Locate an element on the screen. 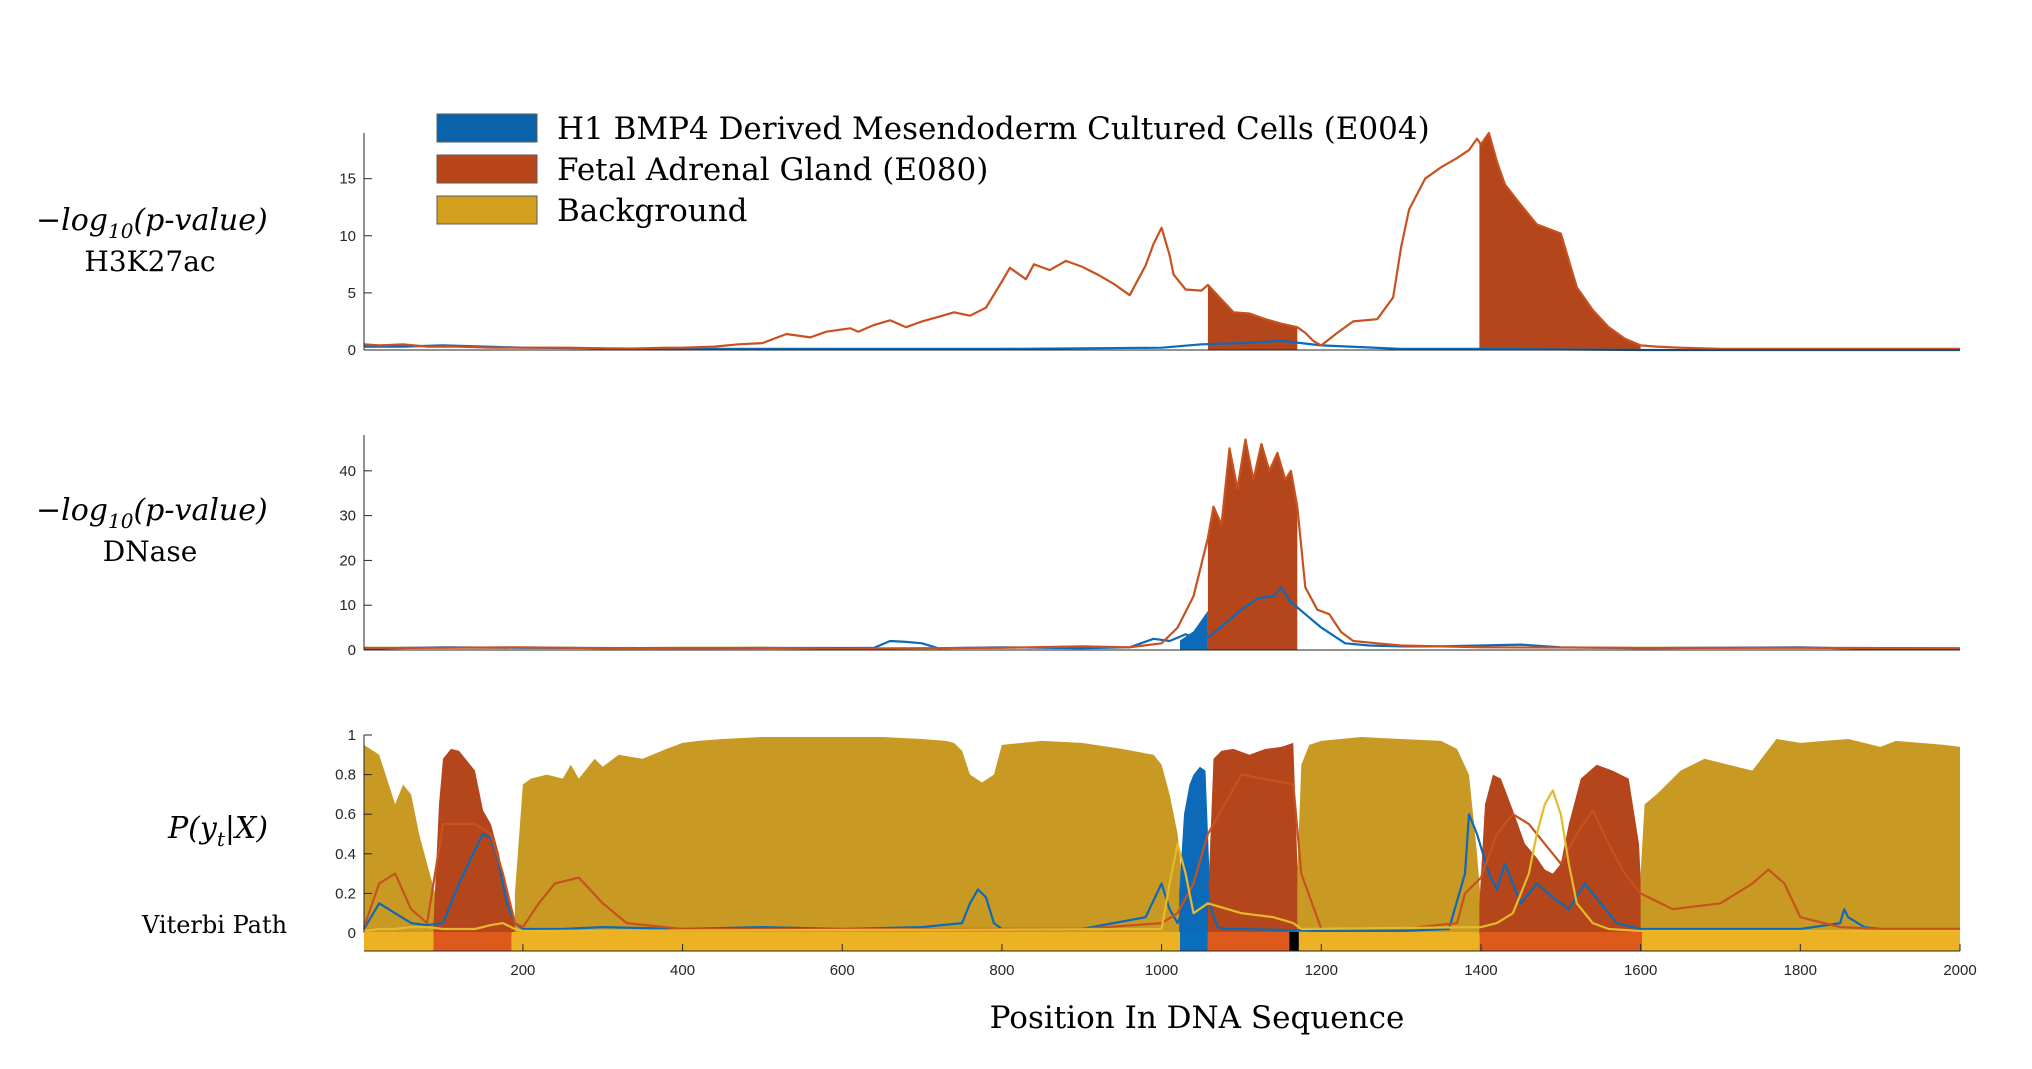 The image size is (2032, 1069). viterbi-segment-h1-bmp4-derived-mesendoderm-cultured-cells-e004 is located at coordinates (1194, 941).